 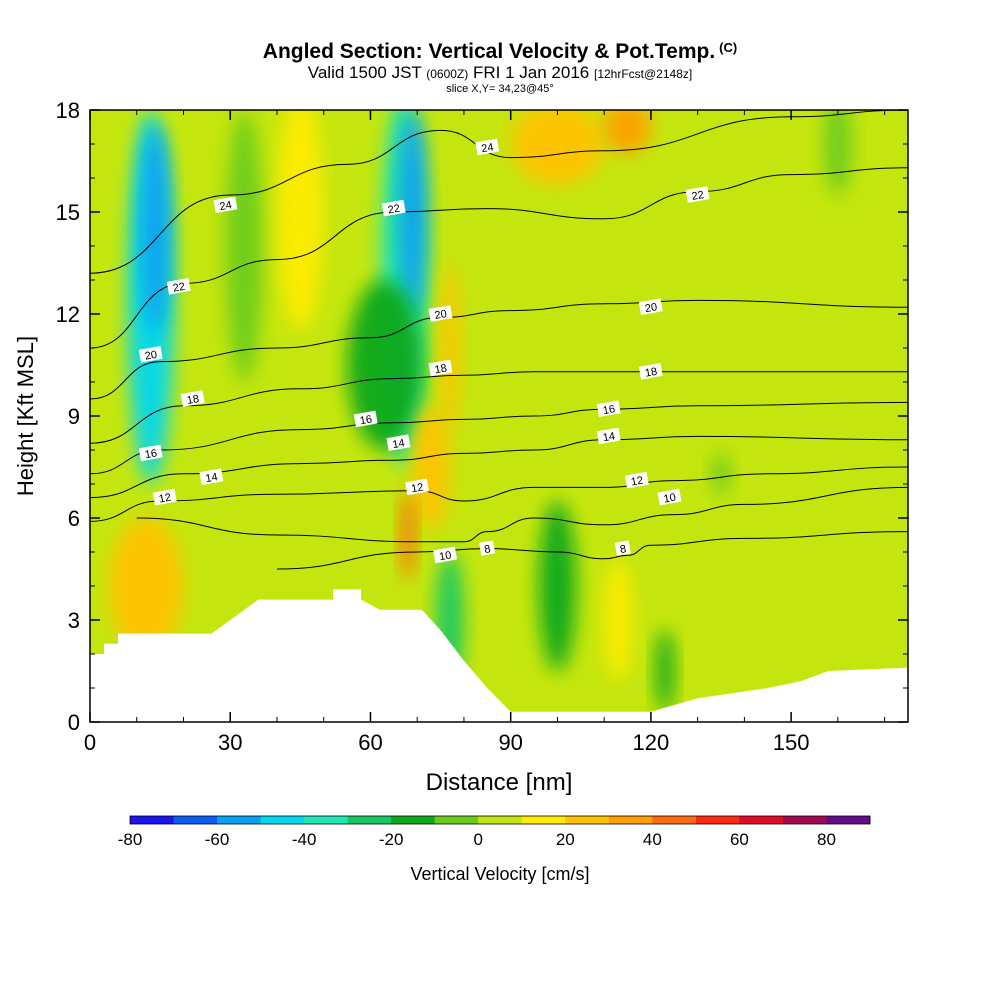 I want to click on contour-label-text: 10, so click(x=445, y=556).